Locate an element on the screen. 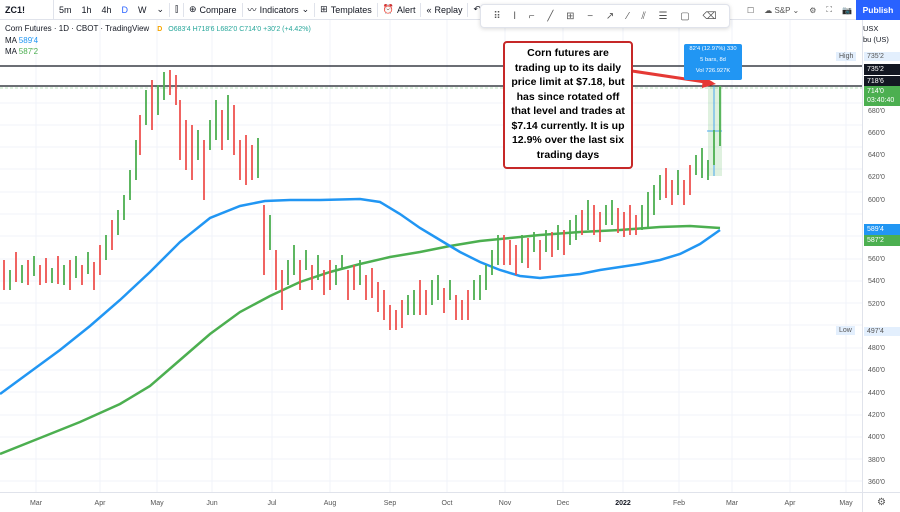 The image size is (900, 512). symbol-search: ZC1! is located at coordinates (27, 9).